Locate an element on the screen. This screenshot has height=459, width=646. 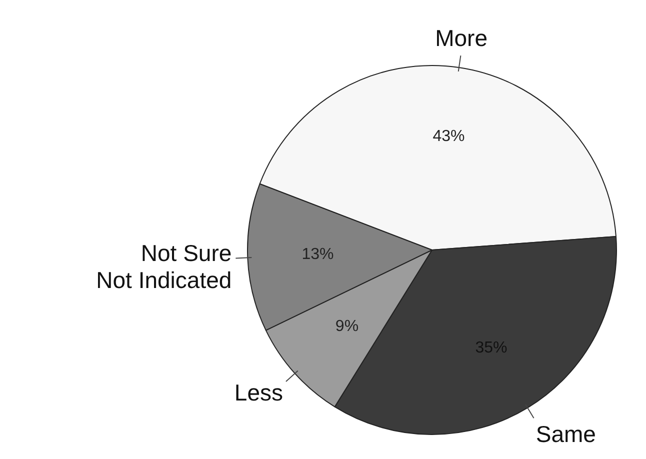
slice-label: More is located at coordinates (461, 37).